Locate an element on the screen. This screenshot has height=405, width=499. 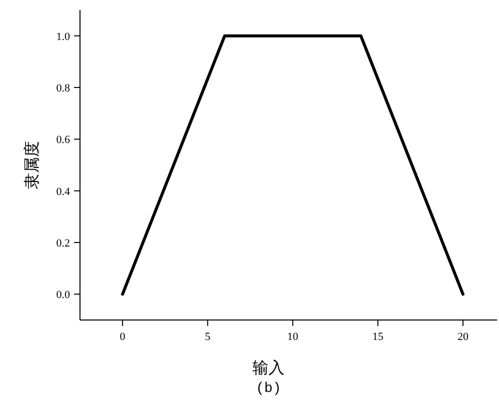
y-tick-label: 0.8 is located at coordinates (63, 88).